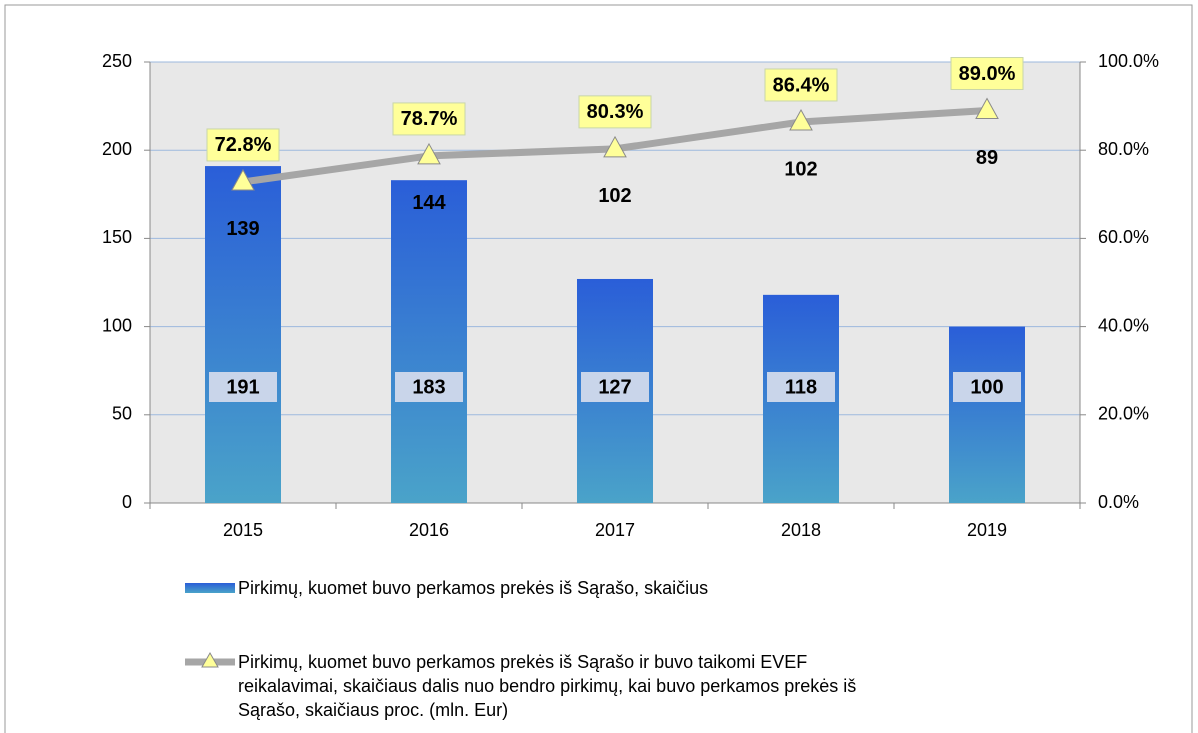 This screenshot has width=1198, height=733. What do you see at coordinates (1123, 237) in the screenshot?
I see `y2-tick-label: 60.0%` at bounding box center [1123, 237].